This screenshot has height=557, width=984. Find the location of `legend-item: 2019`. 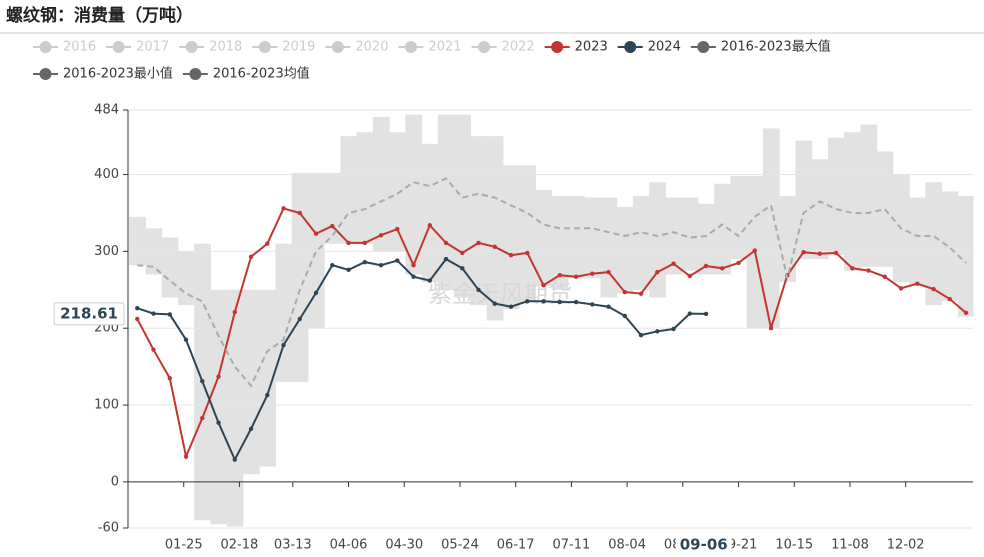

legend-item: 2019 is located at coordinates (283, 47).